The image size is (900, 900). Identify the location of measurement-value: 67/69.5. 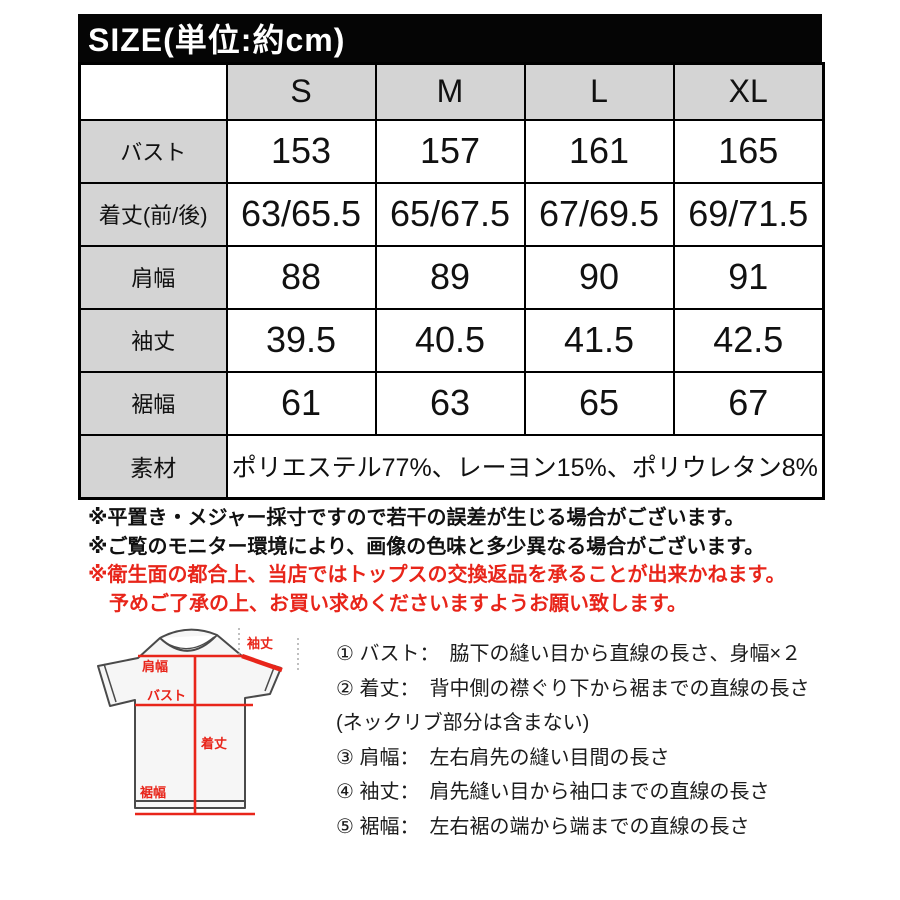
(599, 214).